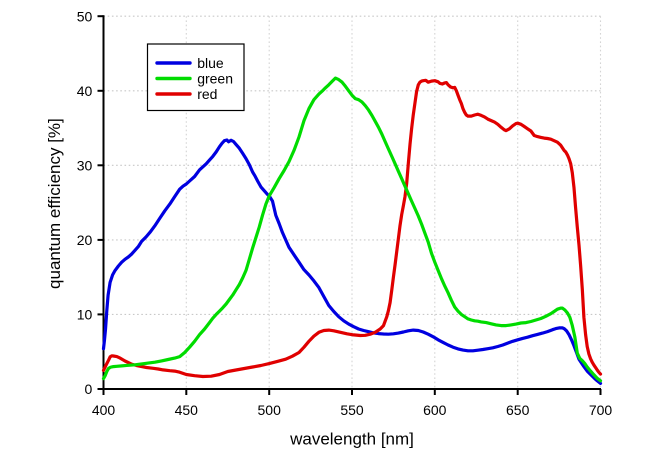 The width and height of the screenshot is (650, 455). What do you see at coordinates (435, 410) in the screenshot?
I see `svg-text: 600` at bounding box center [435, 410].